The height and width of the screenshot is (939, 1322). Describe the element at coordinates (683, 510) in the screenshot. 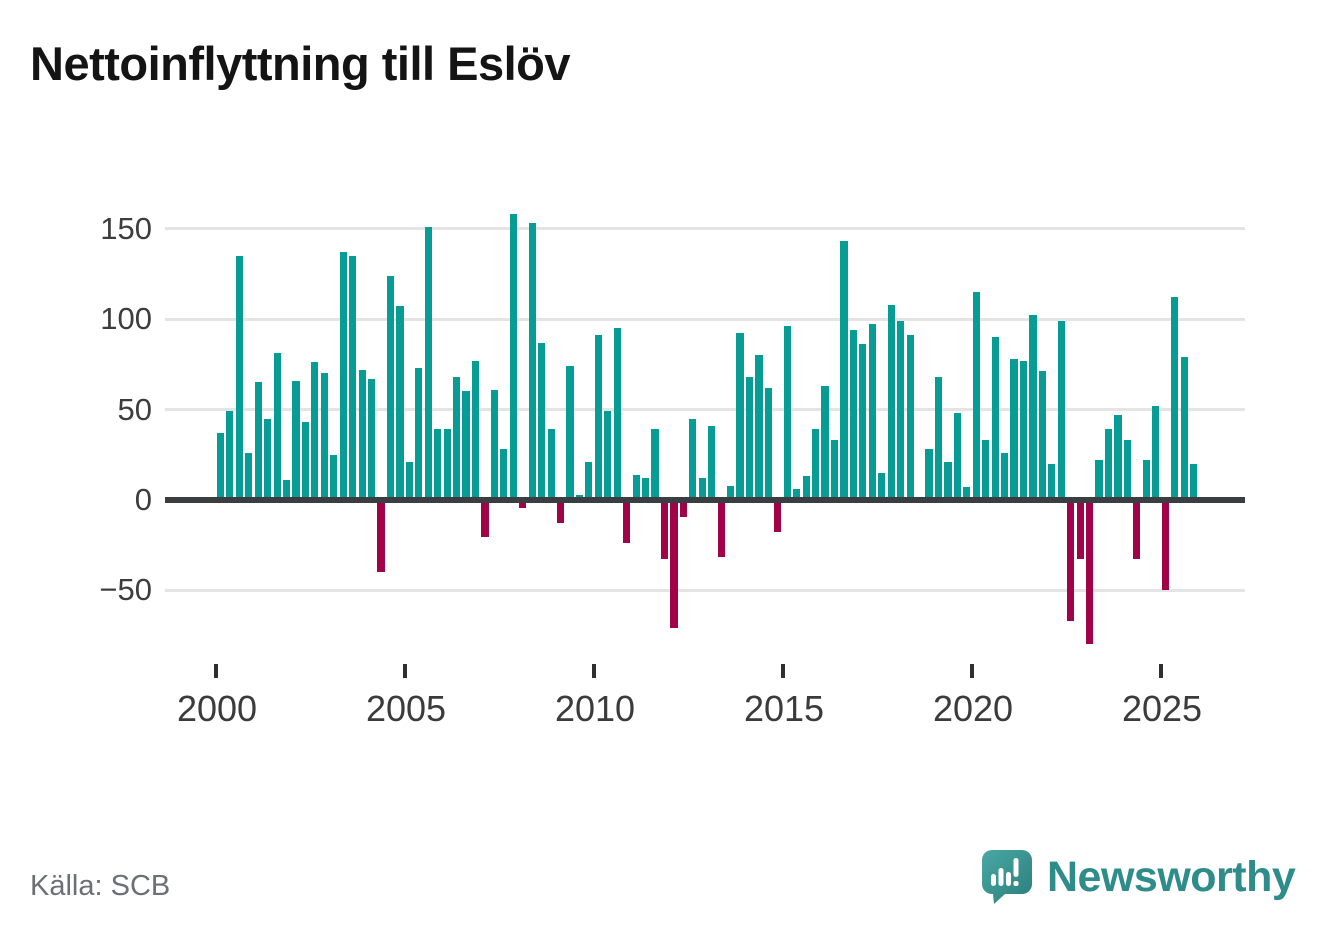

I see `bar-2012-q2` at that location.